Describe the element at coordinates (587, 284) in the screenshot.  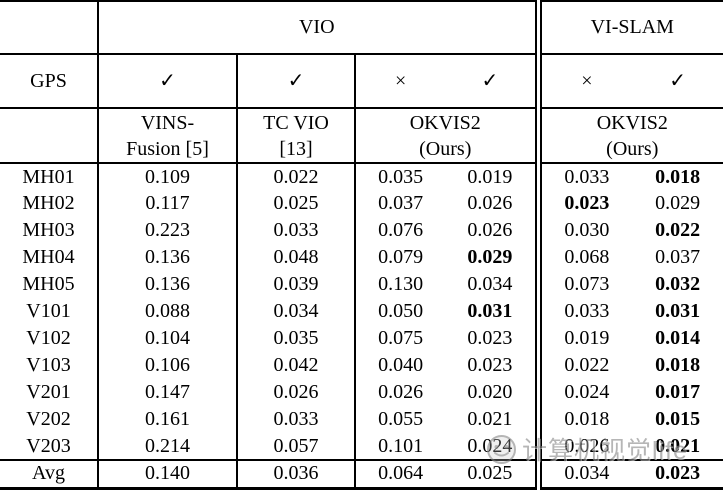
I see `ate-value: 0.073` at that location.